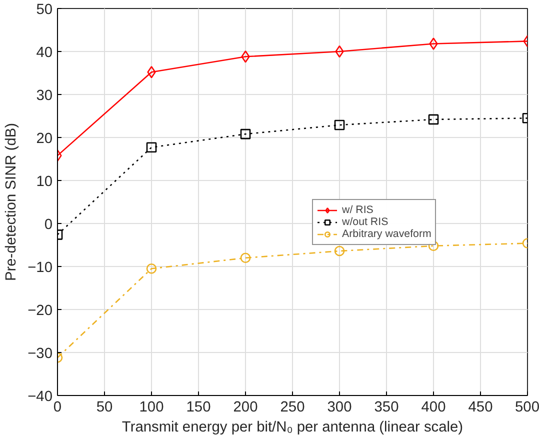  What do you see at coordinates (48, 225) in the screenshot?
I see `y-tick-label: 0` at bounding box center [48, 225].